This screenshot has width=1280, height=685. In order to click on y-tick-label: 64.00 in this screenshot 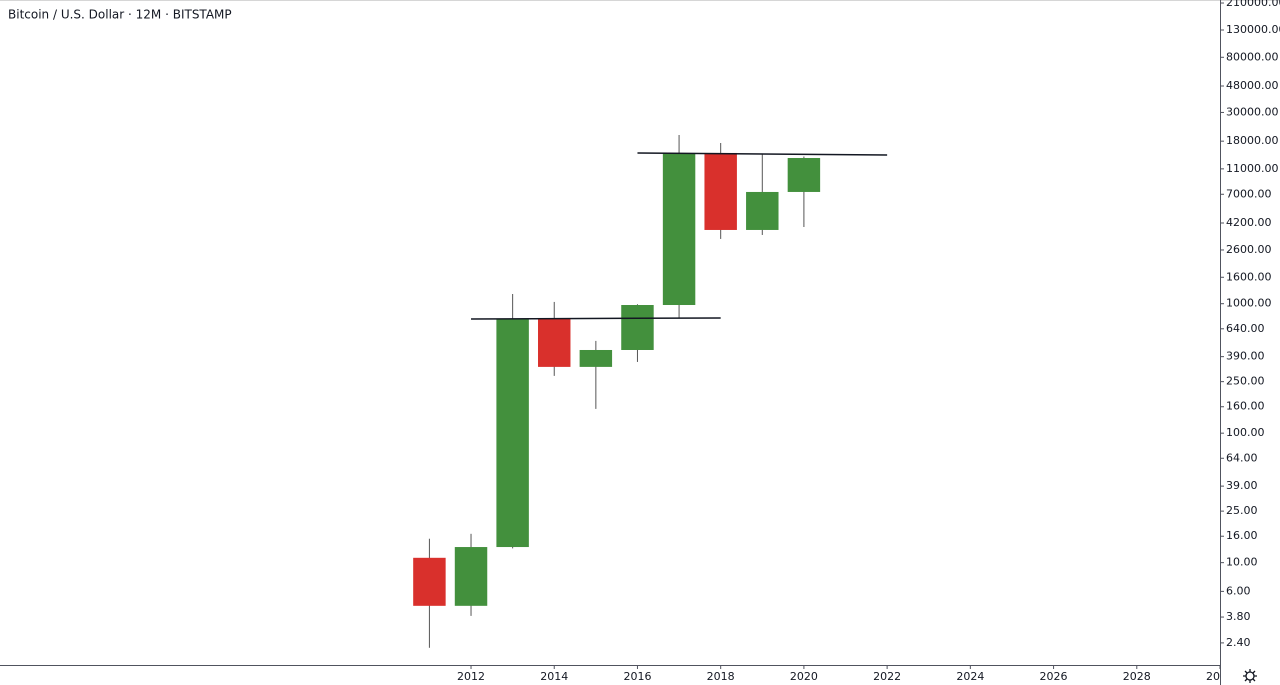, I will do `click(1242, 457)`.